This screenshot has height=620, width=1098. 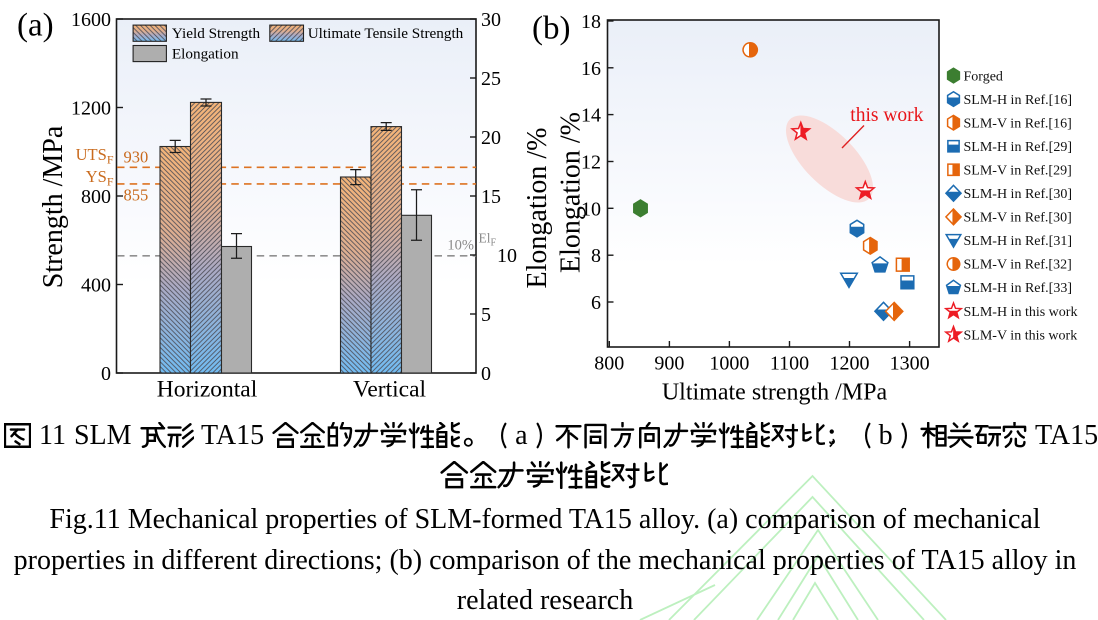 What do you see at coordinates (136, 157) in the screenshot?
I see `svg-text: 930` at bounding box center [136, 157].